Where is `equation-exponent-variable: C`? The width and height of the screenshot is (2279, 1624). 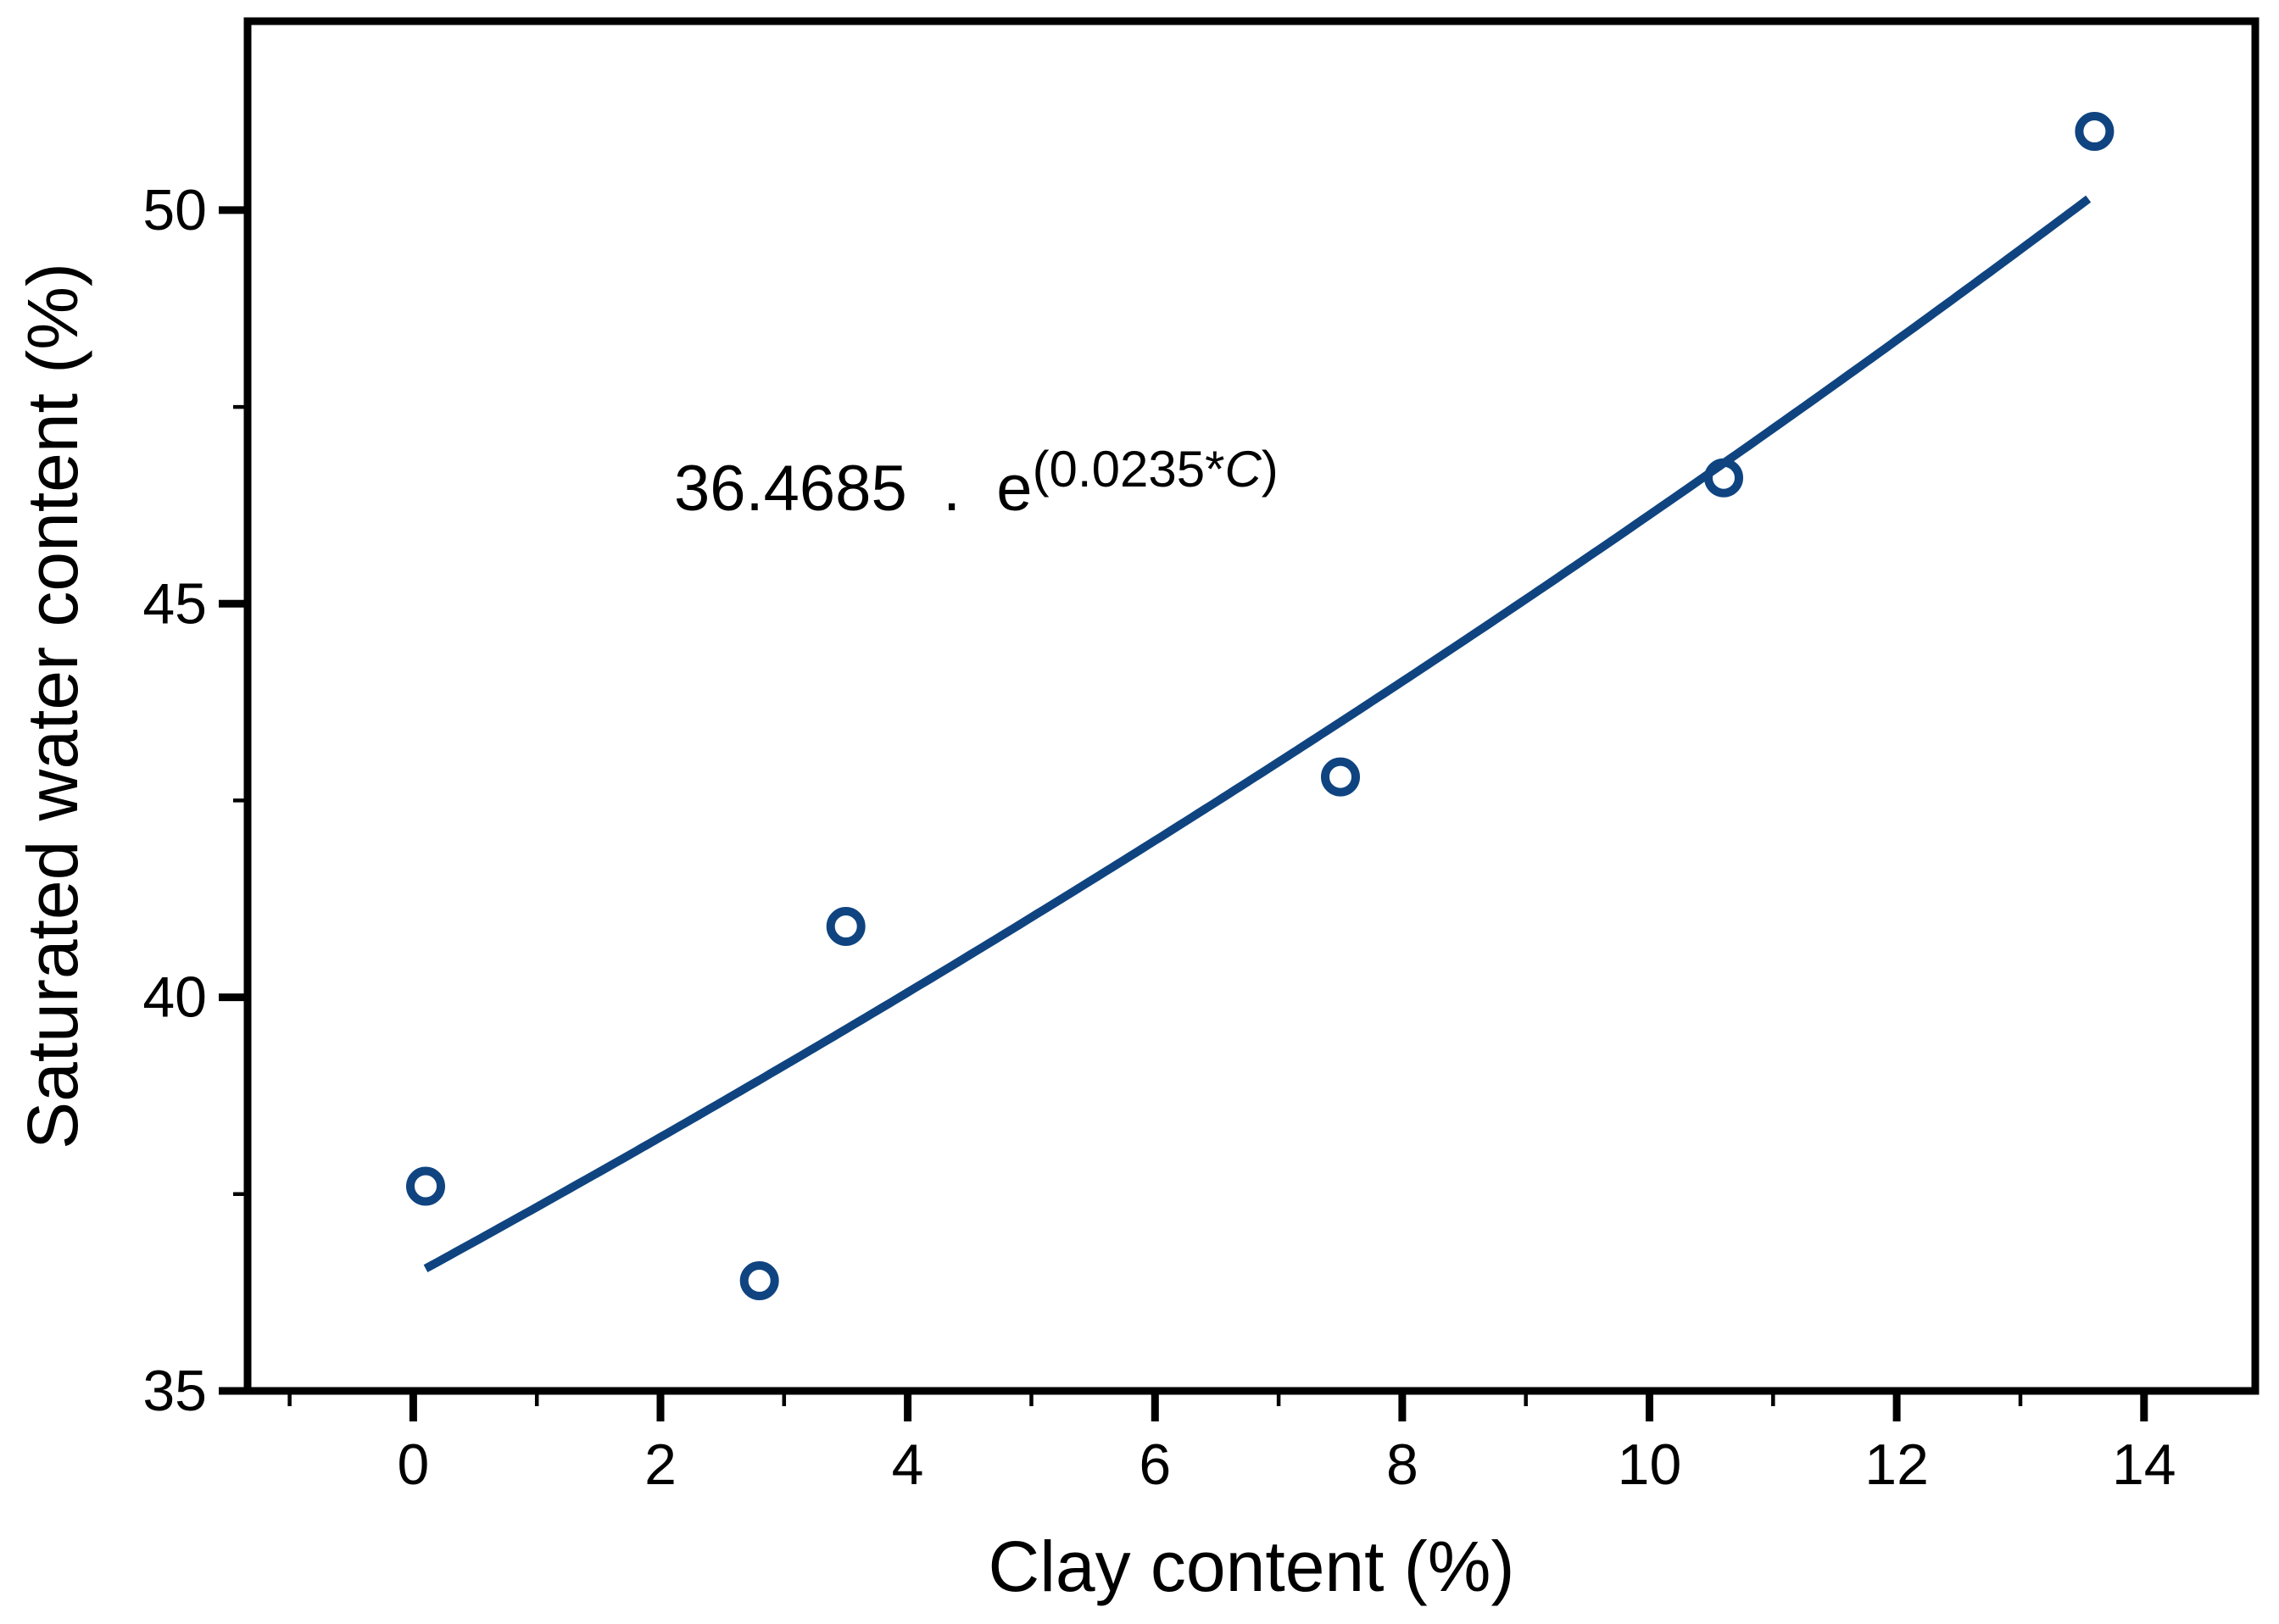
equation-exponent-variable: C is located at coordinates (1243, 469).